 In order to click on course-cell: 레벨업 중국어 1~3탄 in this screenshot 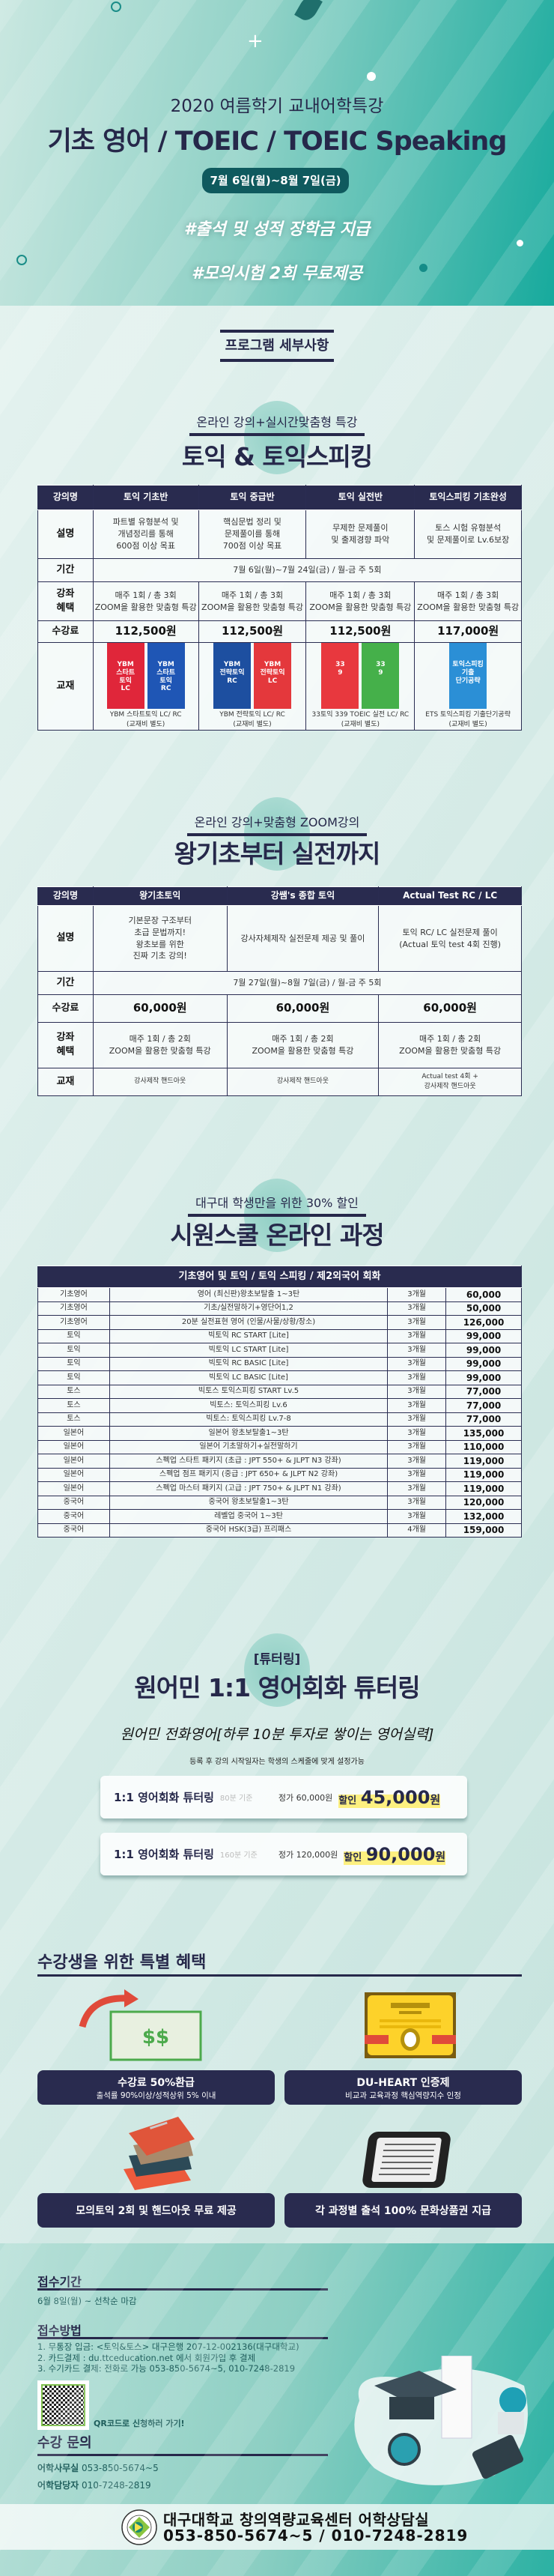, I will do `click(249, 1516)`.